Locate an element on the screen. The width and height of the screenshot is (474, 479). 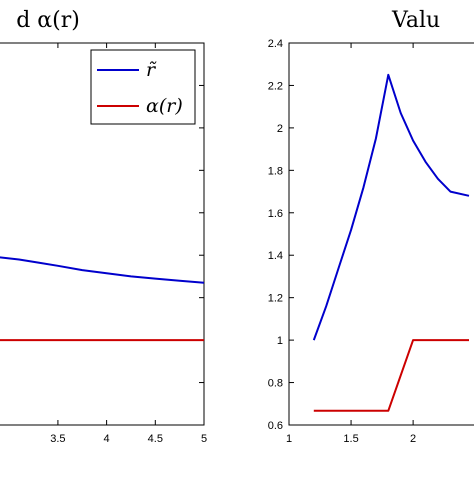
x-tick-label: 2 is located at coordinates (413, 439).